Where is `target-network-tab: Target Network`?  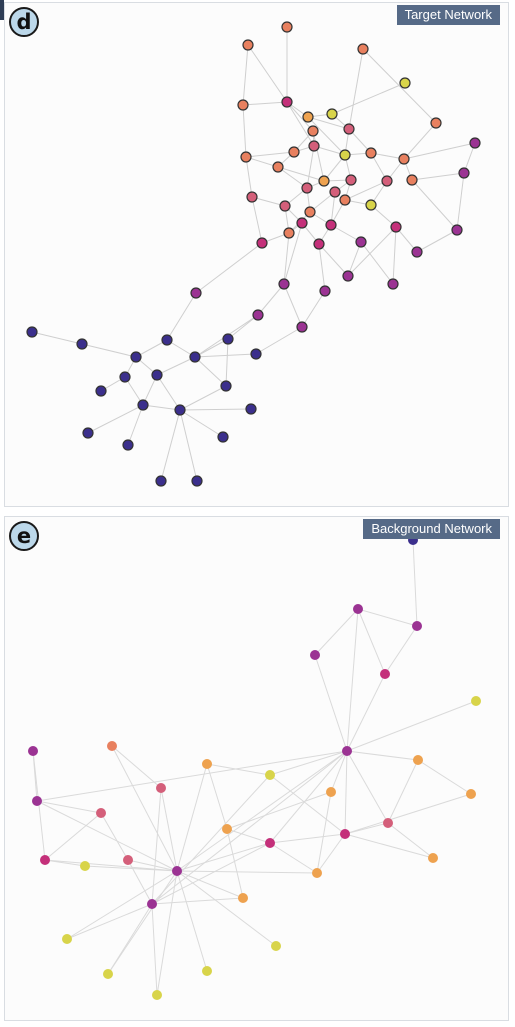
target-network-tab: Target Network is located at coordinates (448, 15).